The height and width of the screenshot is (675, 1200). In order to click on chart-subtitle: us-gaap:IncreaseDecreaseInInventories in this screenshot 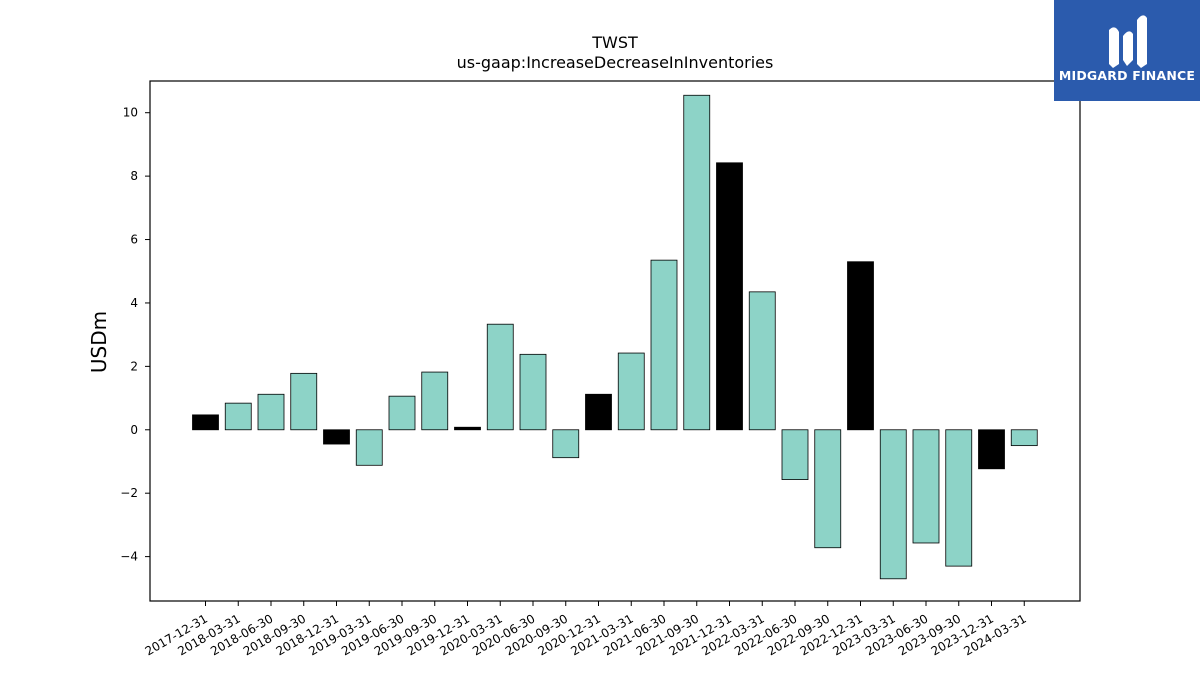, I will do `click(615, 62)`.